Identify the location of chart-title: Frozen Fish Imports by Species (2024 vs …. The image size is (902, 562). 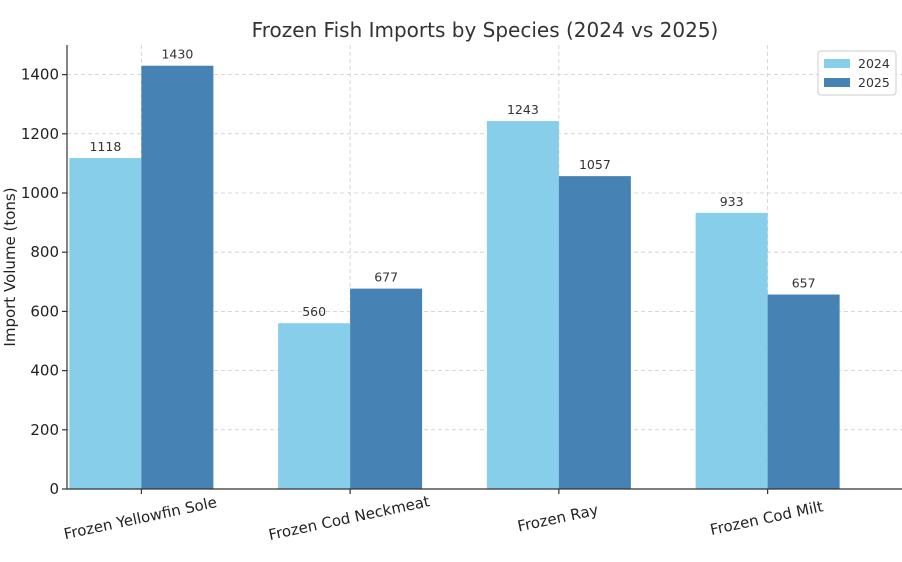
(485, 30).